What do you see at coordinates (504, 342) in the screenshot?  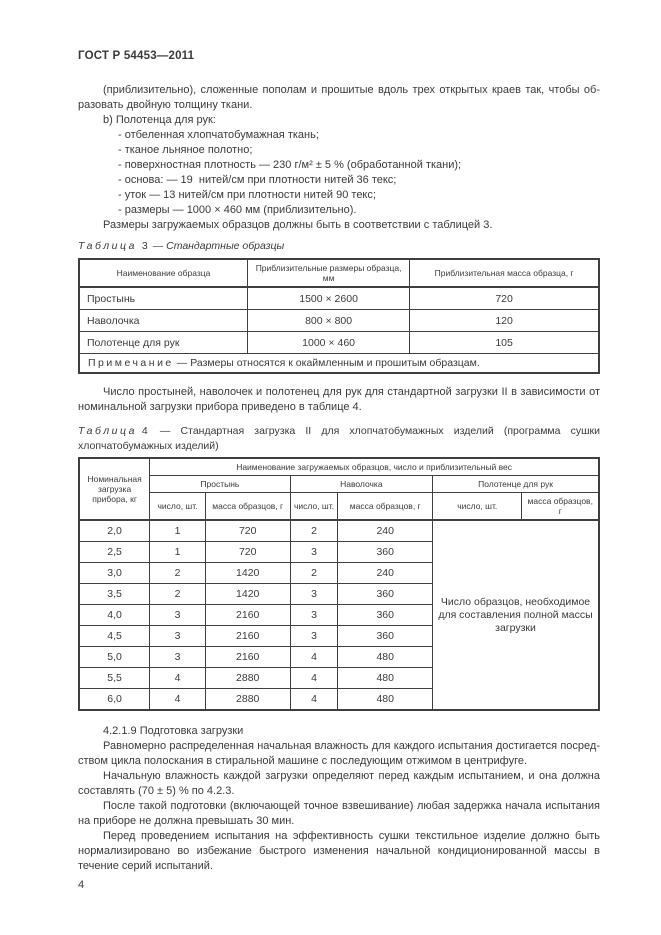 I see `table-cell: 105` at bounding box center [504, 342].